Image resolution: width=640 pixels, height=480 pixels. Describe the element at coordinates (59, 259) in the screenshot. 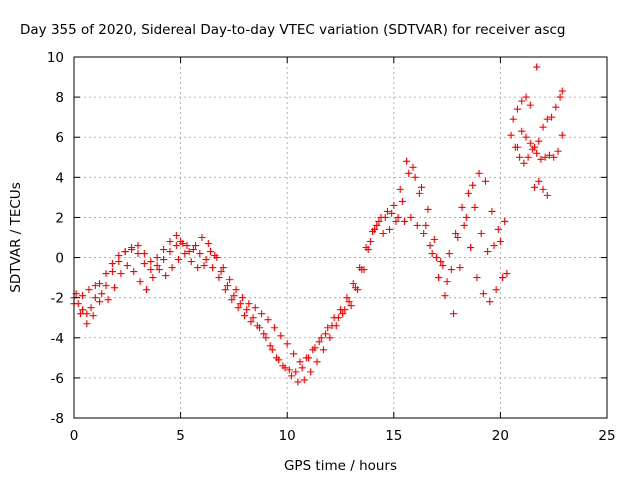

I see `y-tick-label: 0` at that location.